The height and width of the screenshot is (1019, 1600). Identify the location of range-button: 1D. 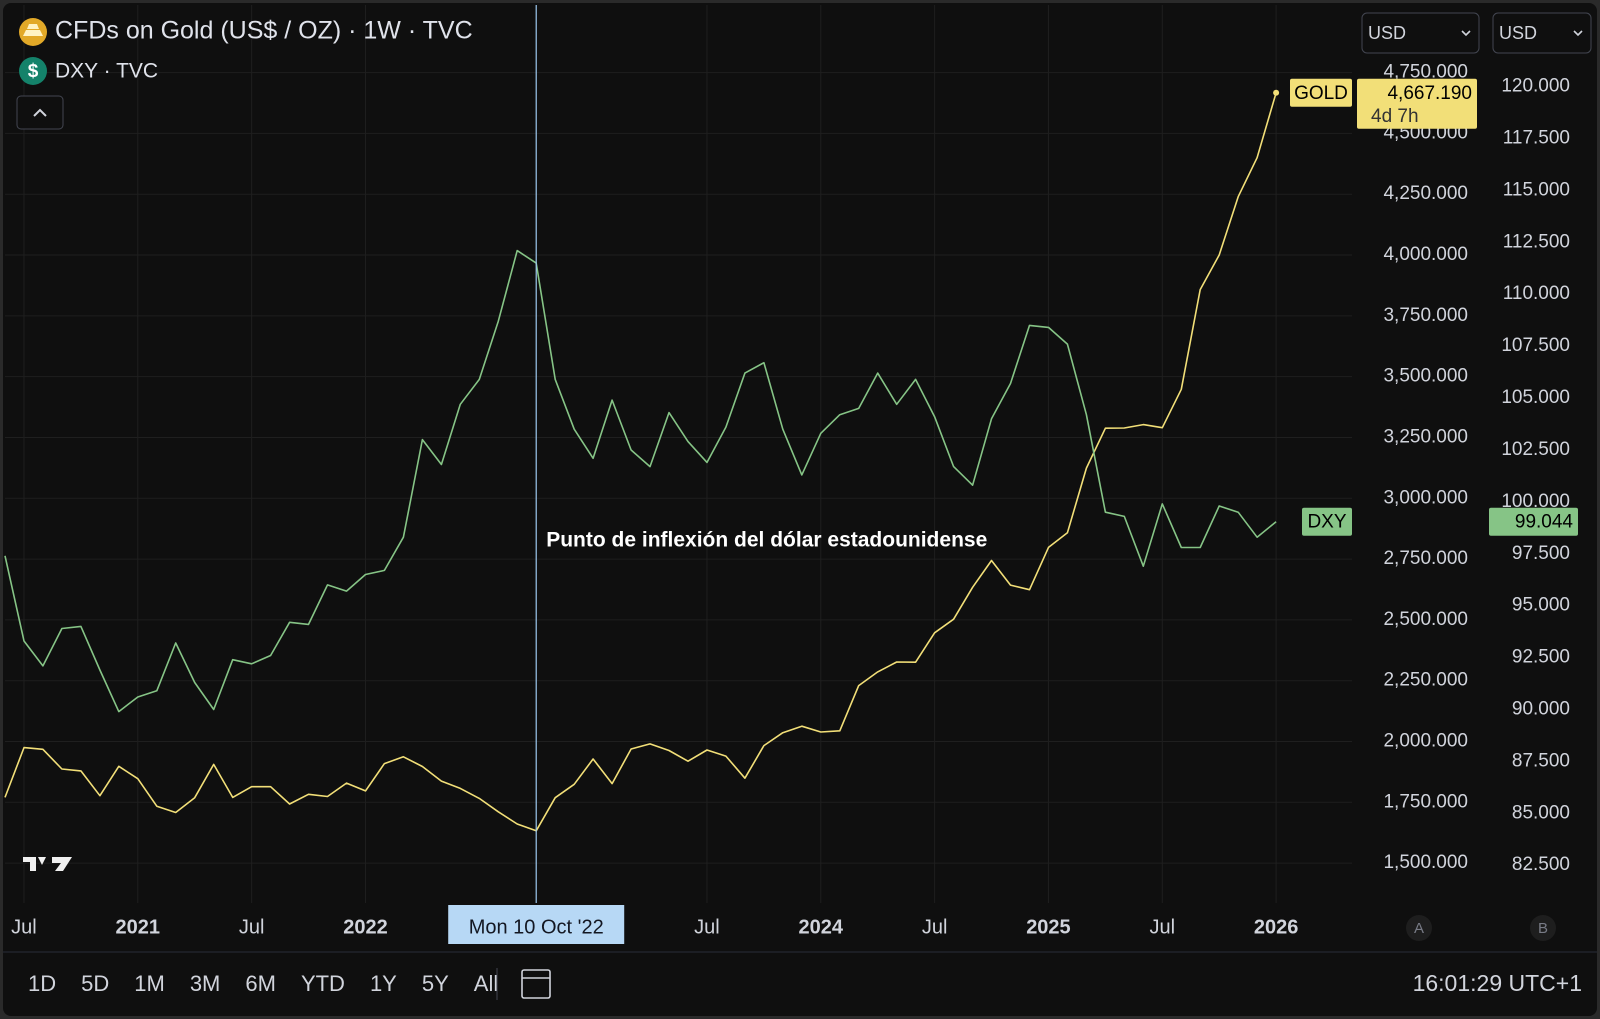
(42, 983).